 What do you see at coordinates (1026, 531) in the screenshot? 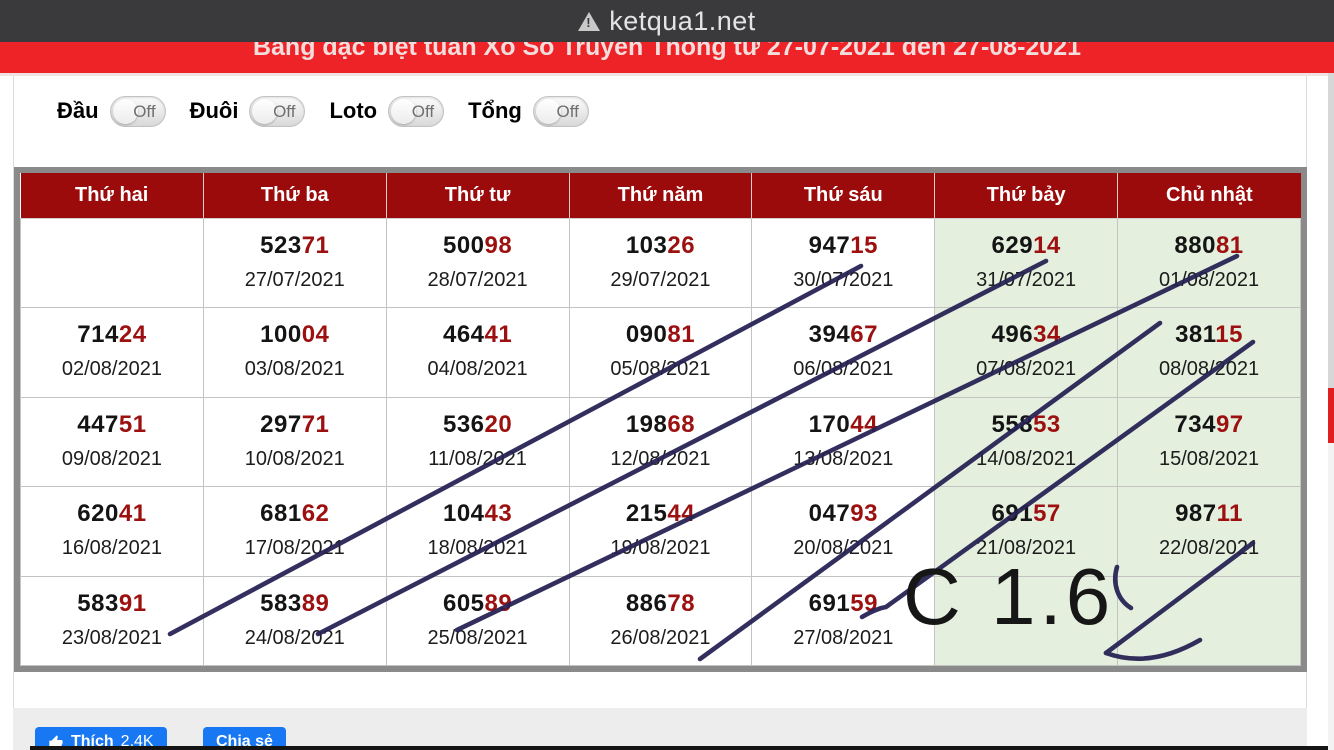
I see `result-cell: 69157 21/08/2021` at bounding box center [1026, 531].